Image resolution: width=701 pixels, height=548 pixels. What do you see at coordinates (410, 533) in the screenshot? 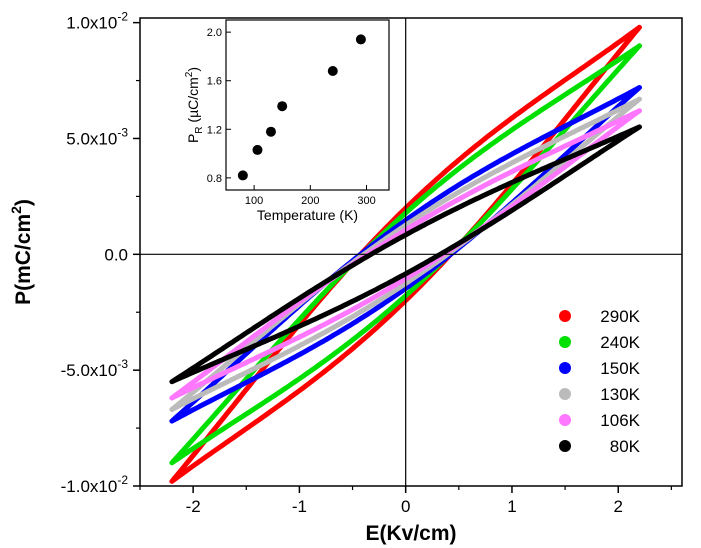
I see `x-axis-title: E(Kv/cm)` at bounding box center [410, 533].